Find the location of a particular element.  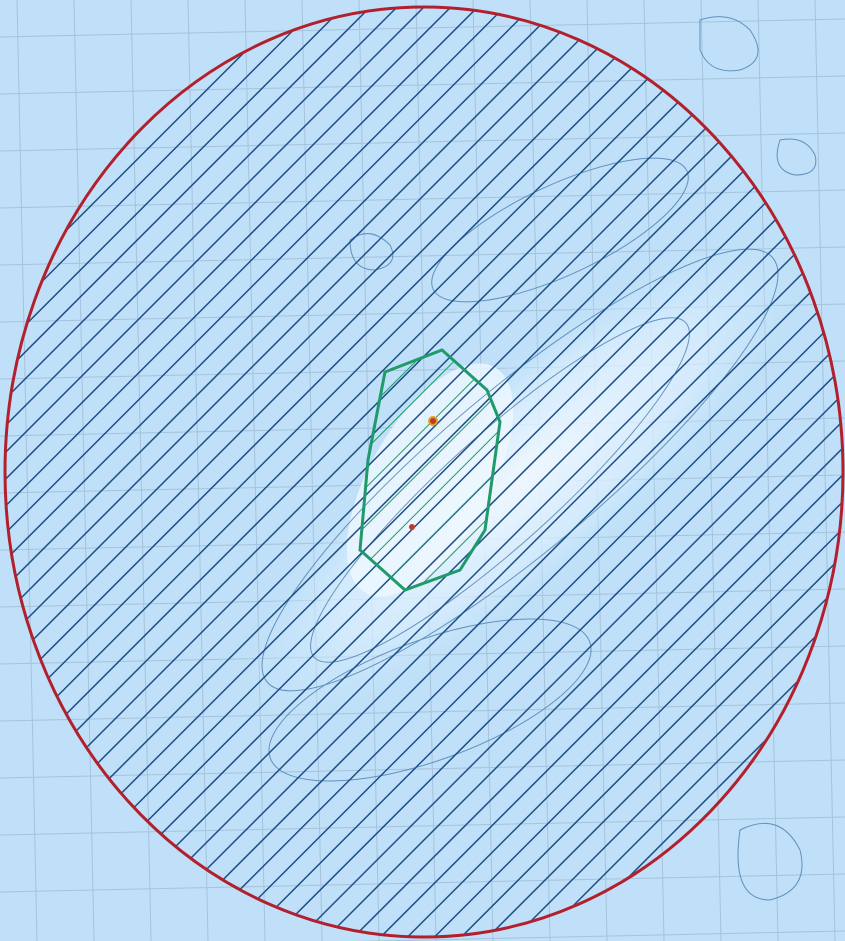

grid-line is located at coordinates (598, 935).